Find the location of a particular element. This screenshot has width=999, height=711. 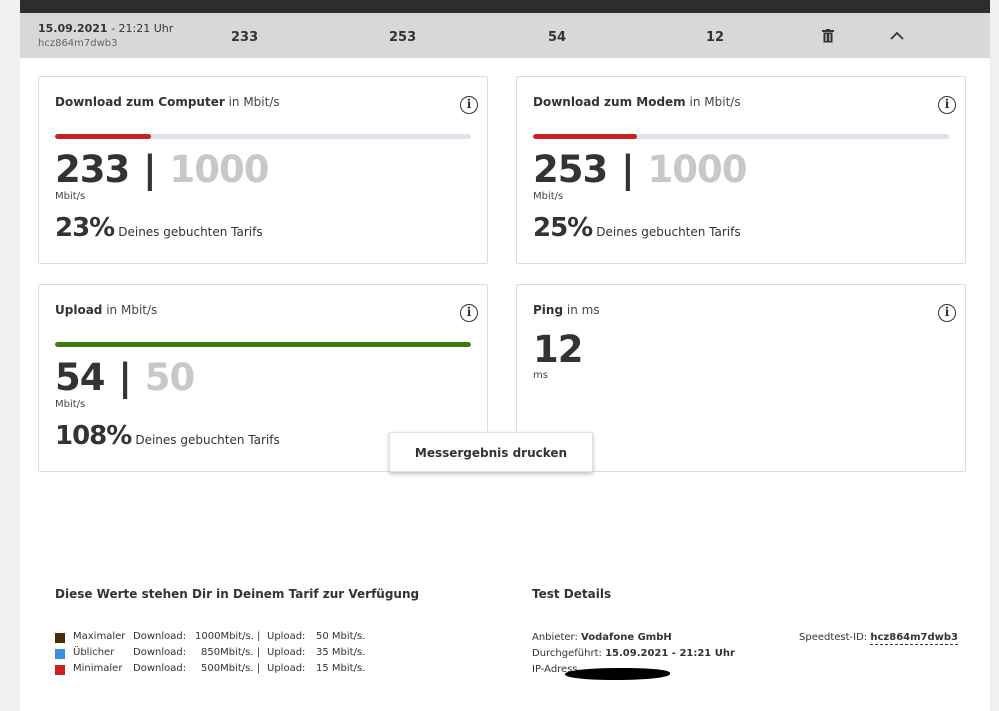

ip-address-detail: IP-Adress is located at coordinates (555, 669).